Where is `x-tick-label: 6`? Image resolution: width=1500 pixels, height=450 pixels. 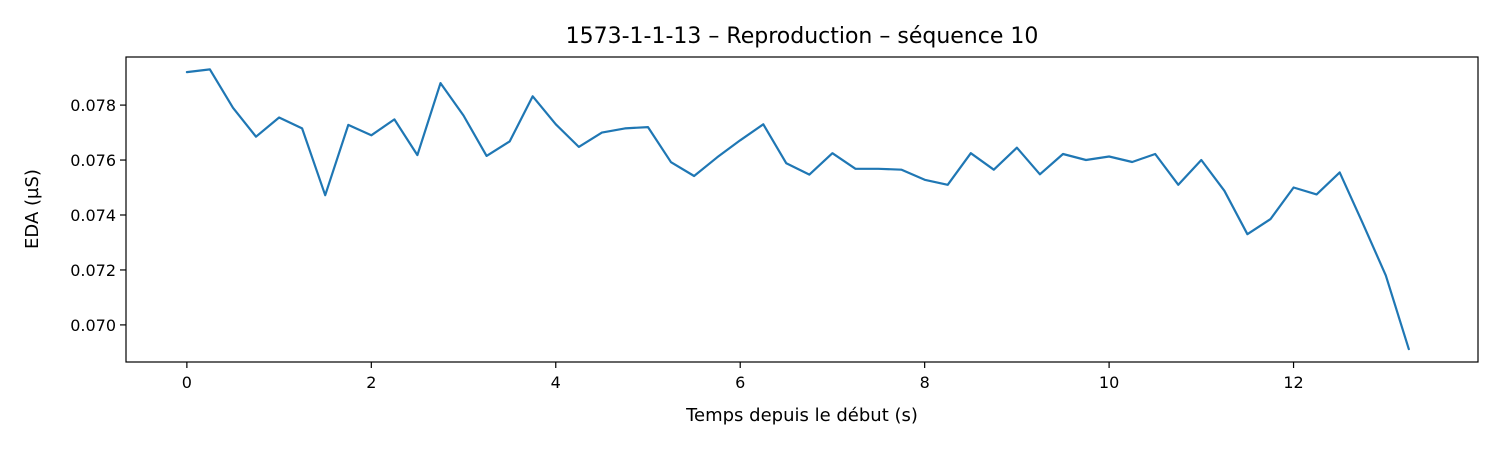
x-tick-label: 6 is located at coordinates (740, 382).